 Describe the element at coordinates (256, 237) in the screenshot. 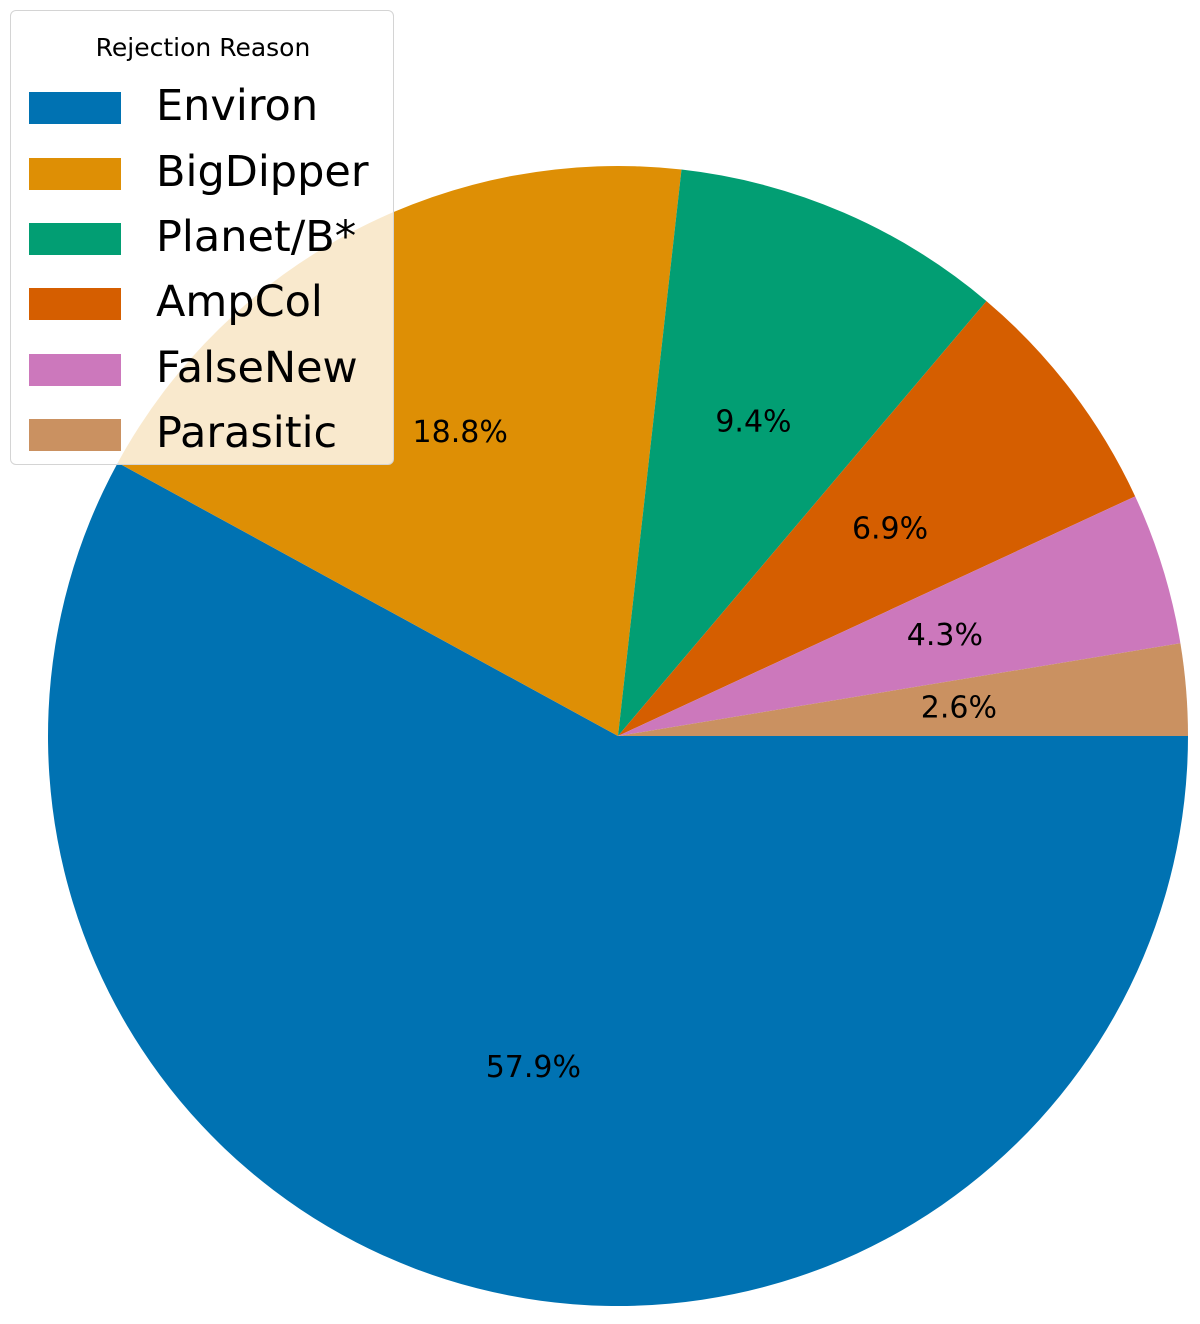

I see `legend-label: Planet/B*` at that location.